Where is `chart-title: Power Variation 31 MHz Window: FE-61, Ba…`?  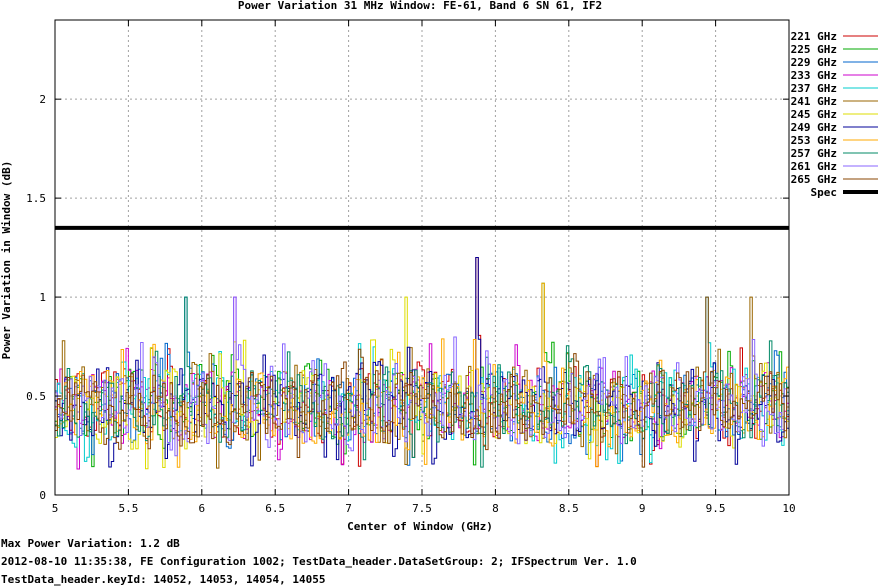 chart-title: Power Variation 31 MHz Window: FE-61, Ba… is located at coordinates (420, 6).